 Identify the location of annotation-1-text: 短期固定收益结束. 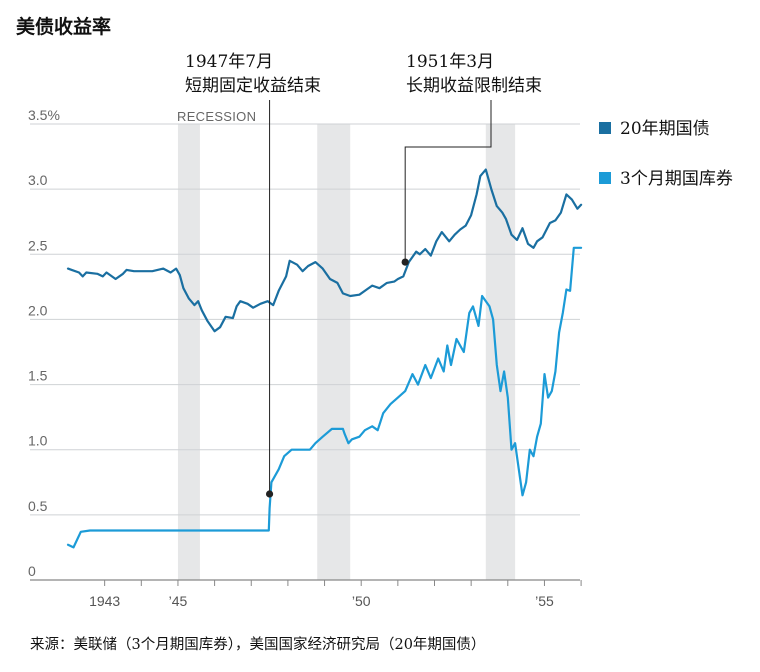
(253, 86).